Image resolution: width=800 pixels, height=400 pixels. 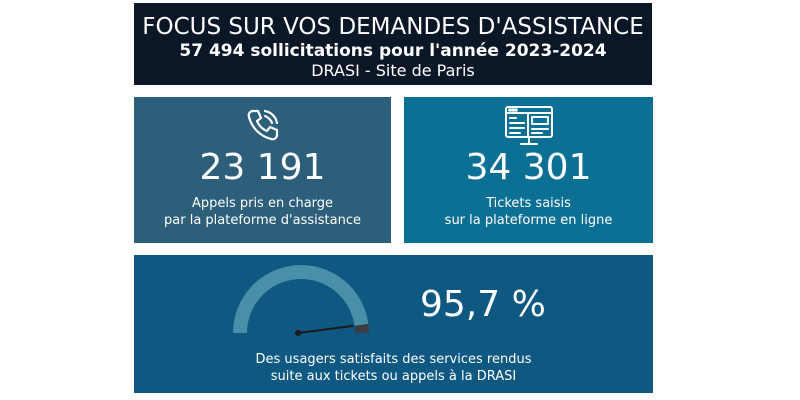 What do you see at coordinates (483, 304) in the screenshot?
I see `satisfaction-percent: 95,7 %` at bounding box center [483, 304].